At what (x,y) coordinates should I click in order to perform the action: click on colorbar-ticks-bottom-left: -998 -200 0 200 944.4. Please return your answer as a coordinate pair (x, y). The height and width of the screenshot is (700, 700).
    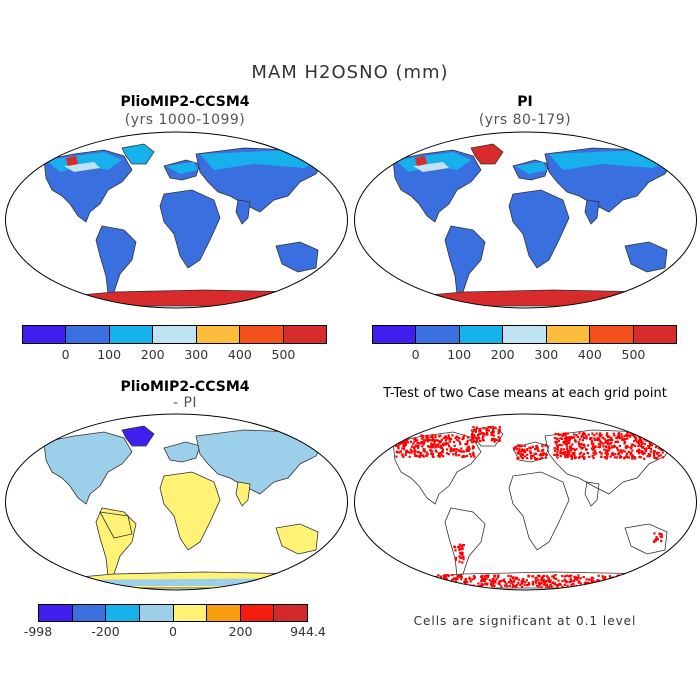
    Looking at the image, I should click on (175, 632).